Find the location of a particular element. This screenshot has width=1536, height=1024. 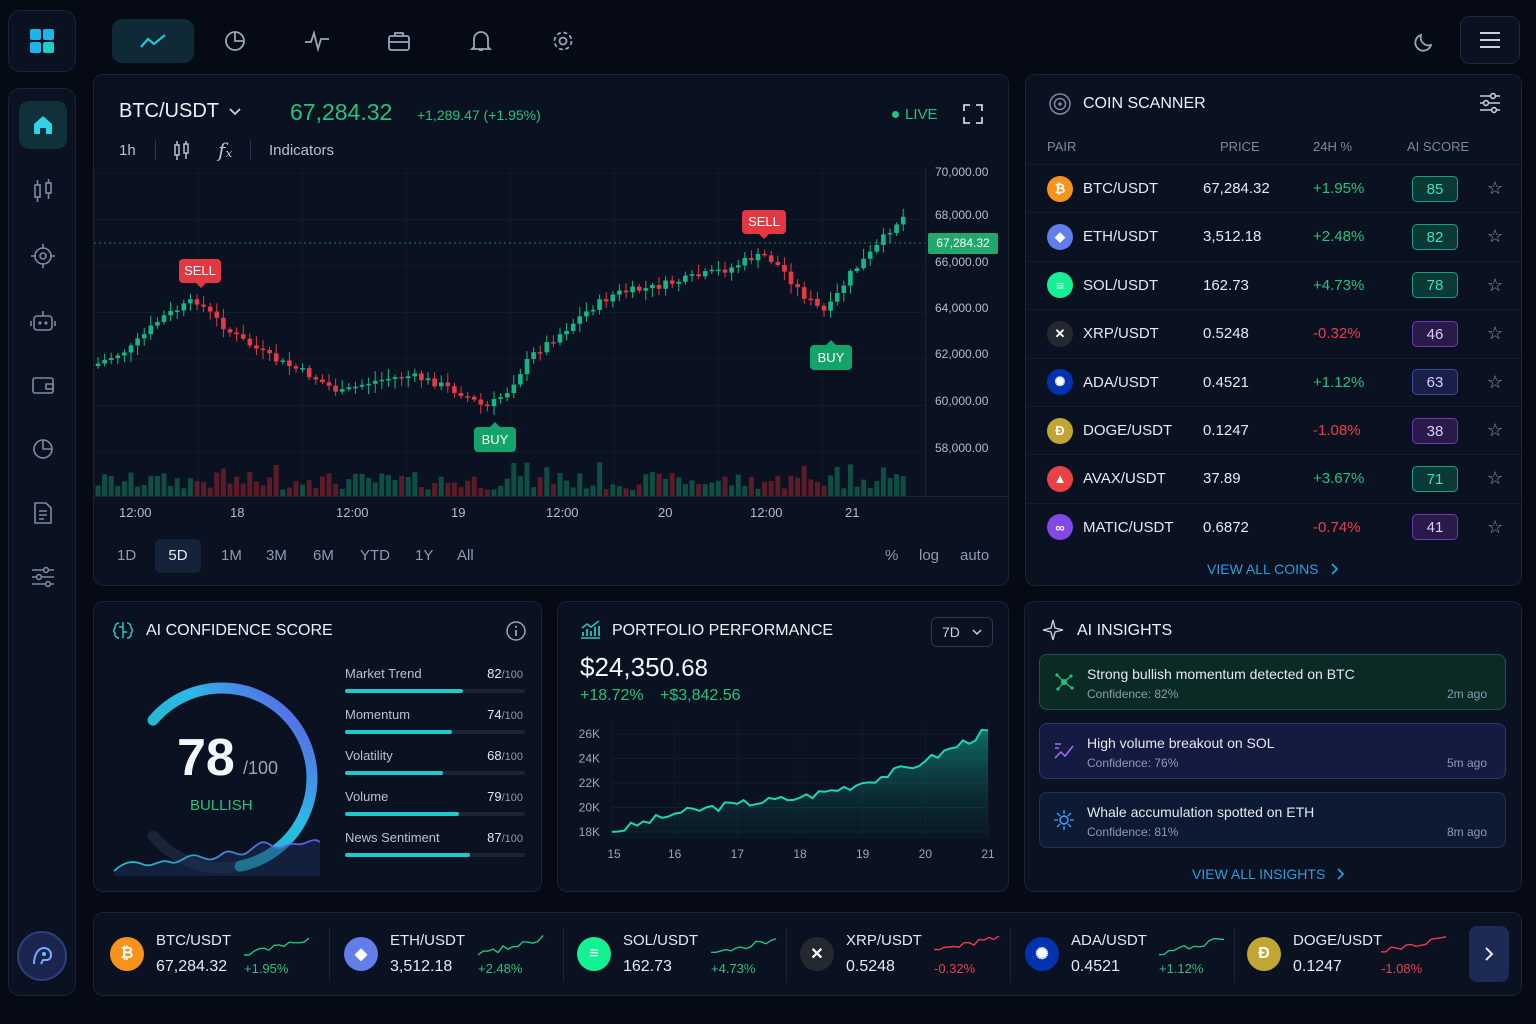

timeframe-ytd: YTD is located at coordinates (375, 555).